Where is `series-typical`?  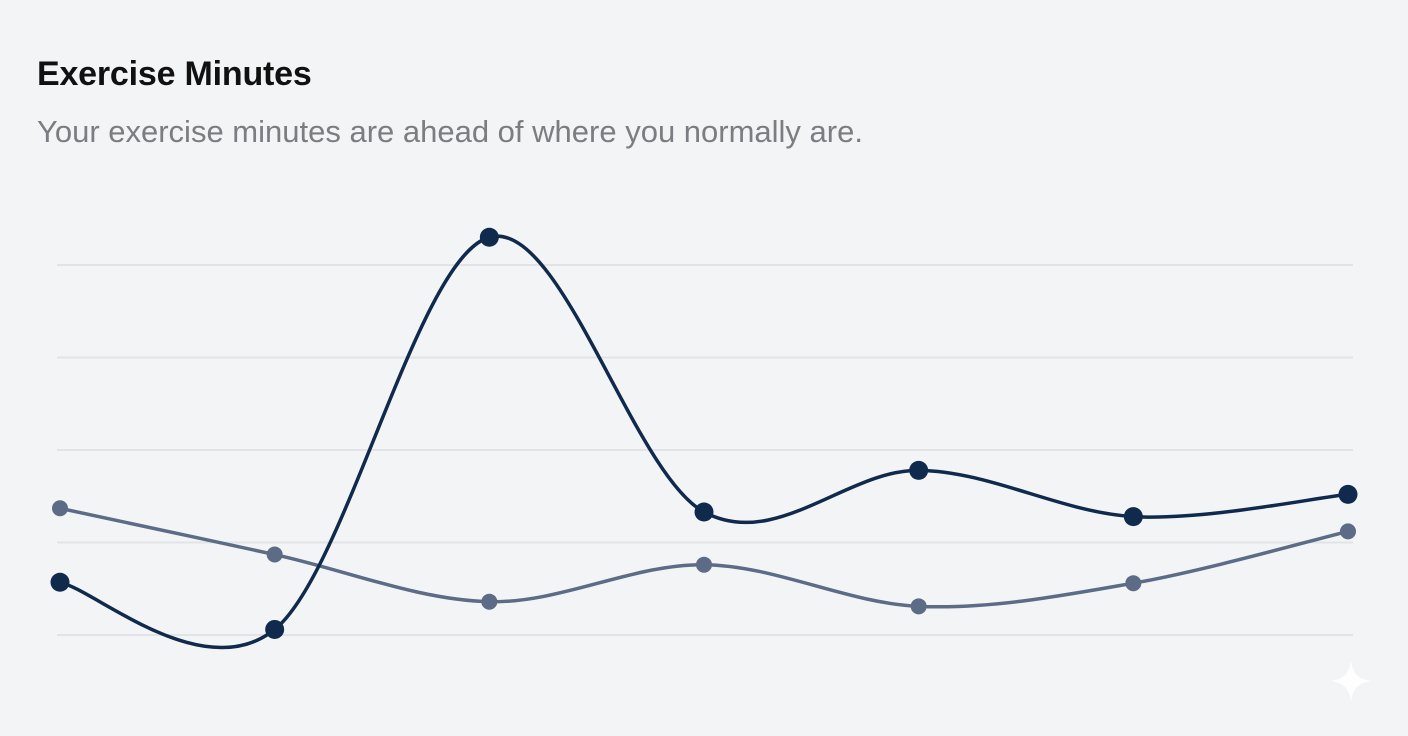 series-typical is located at coordinates (704, 557).